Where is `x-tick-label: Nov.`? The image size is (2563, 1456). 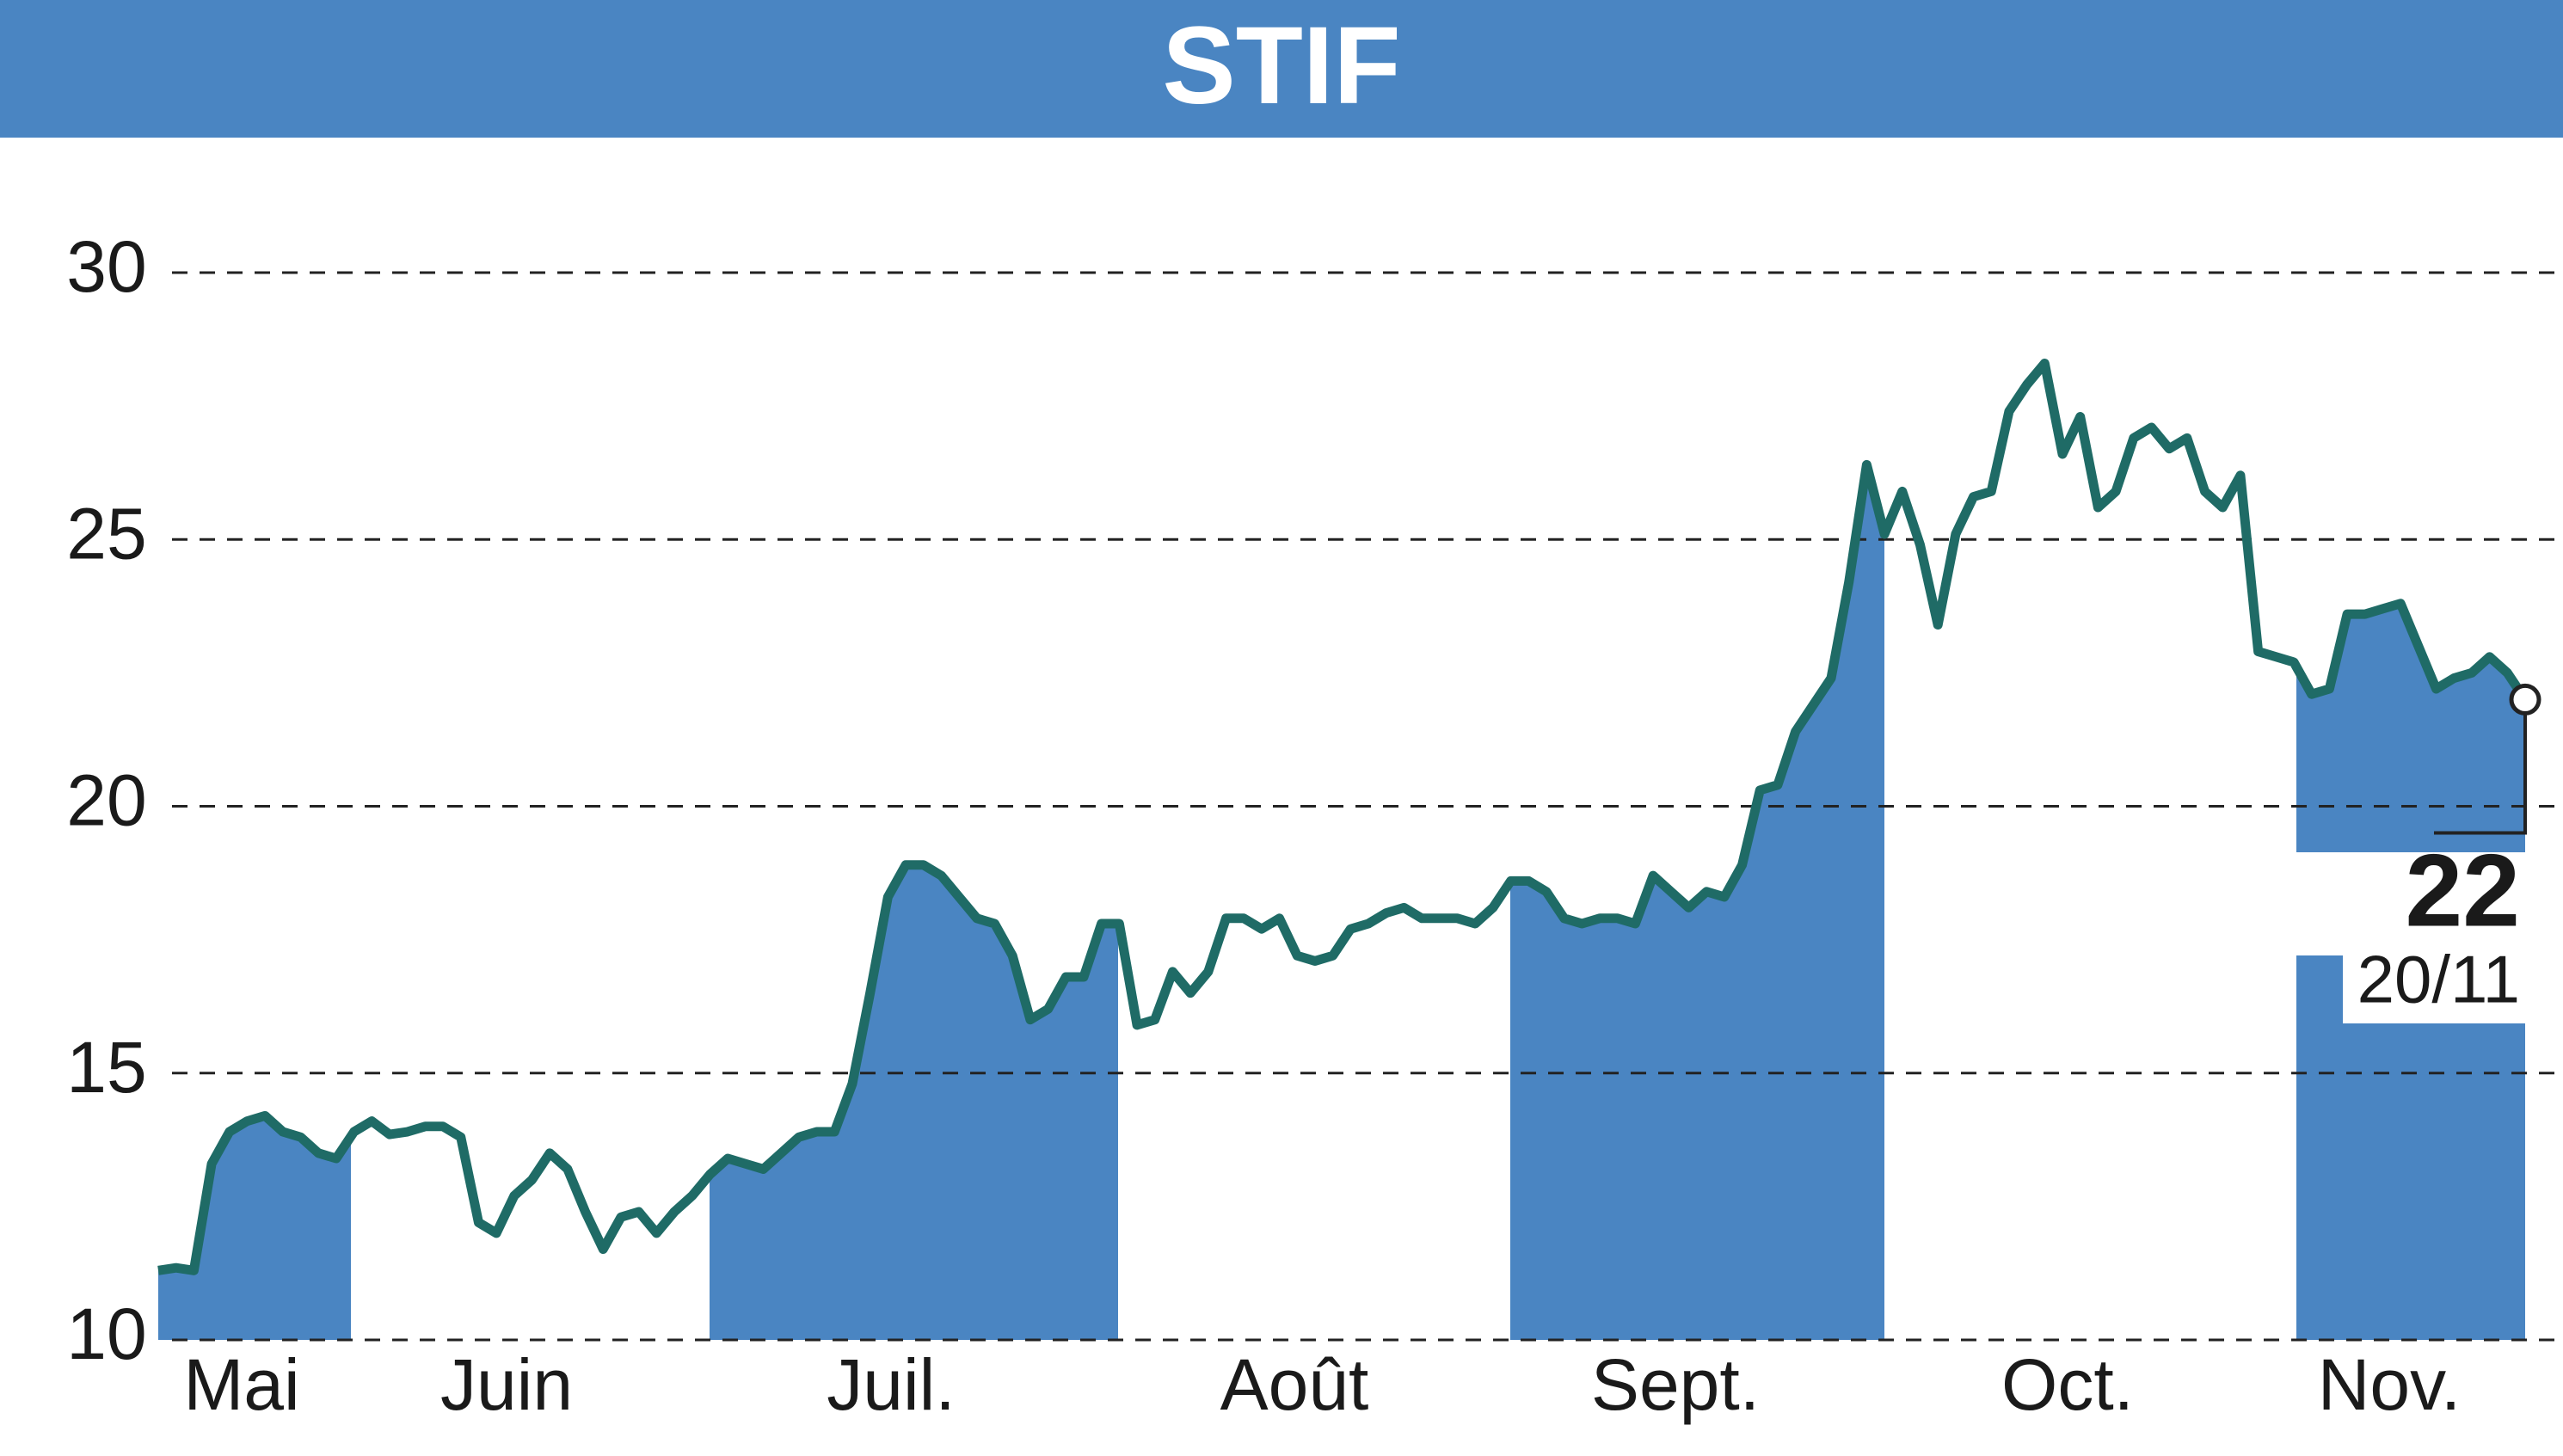
x-tick-label: Nov. is located at coordinates (2389, 1385).